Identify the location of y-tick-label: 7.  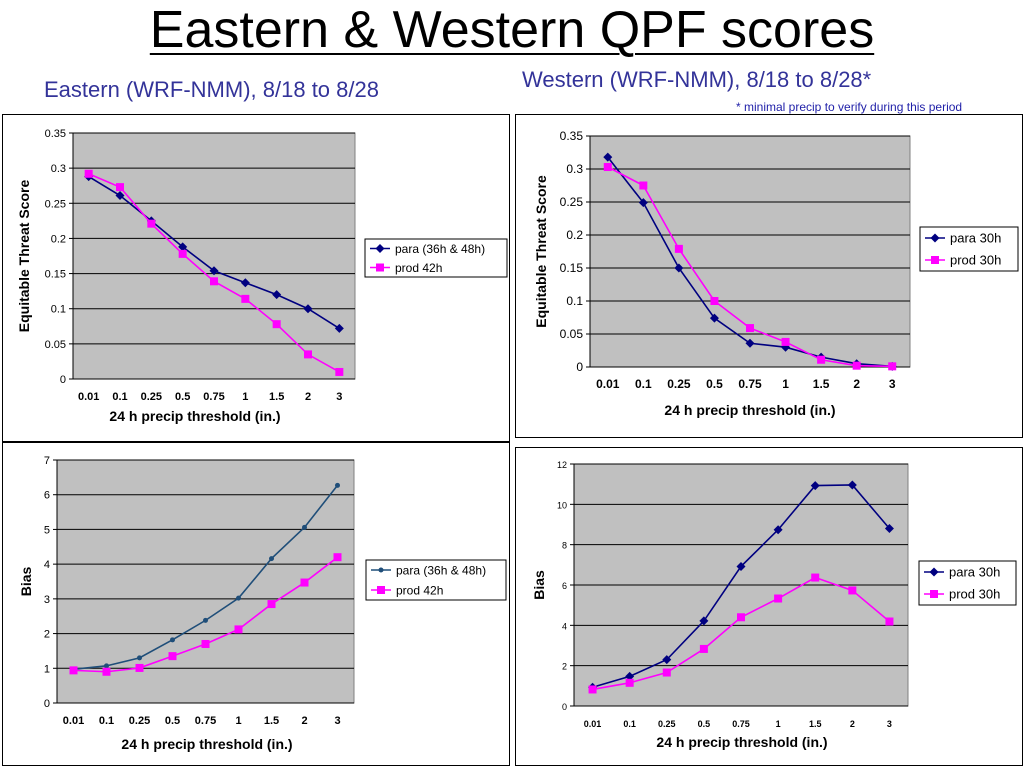
(47, 461).